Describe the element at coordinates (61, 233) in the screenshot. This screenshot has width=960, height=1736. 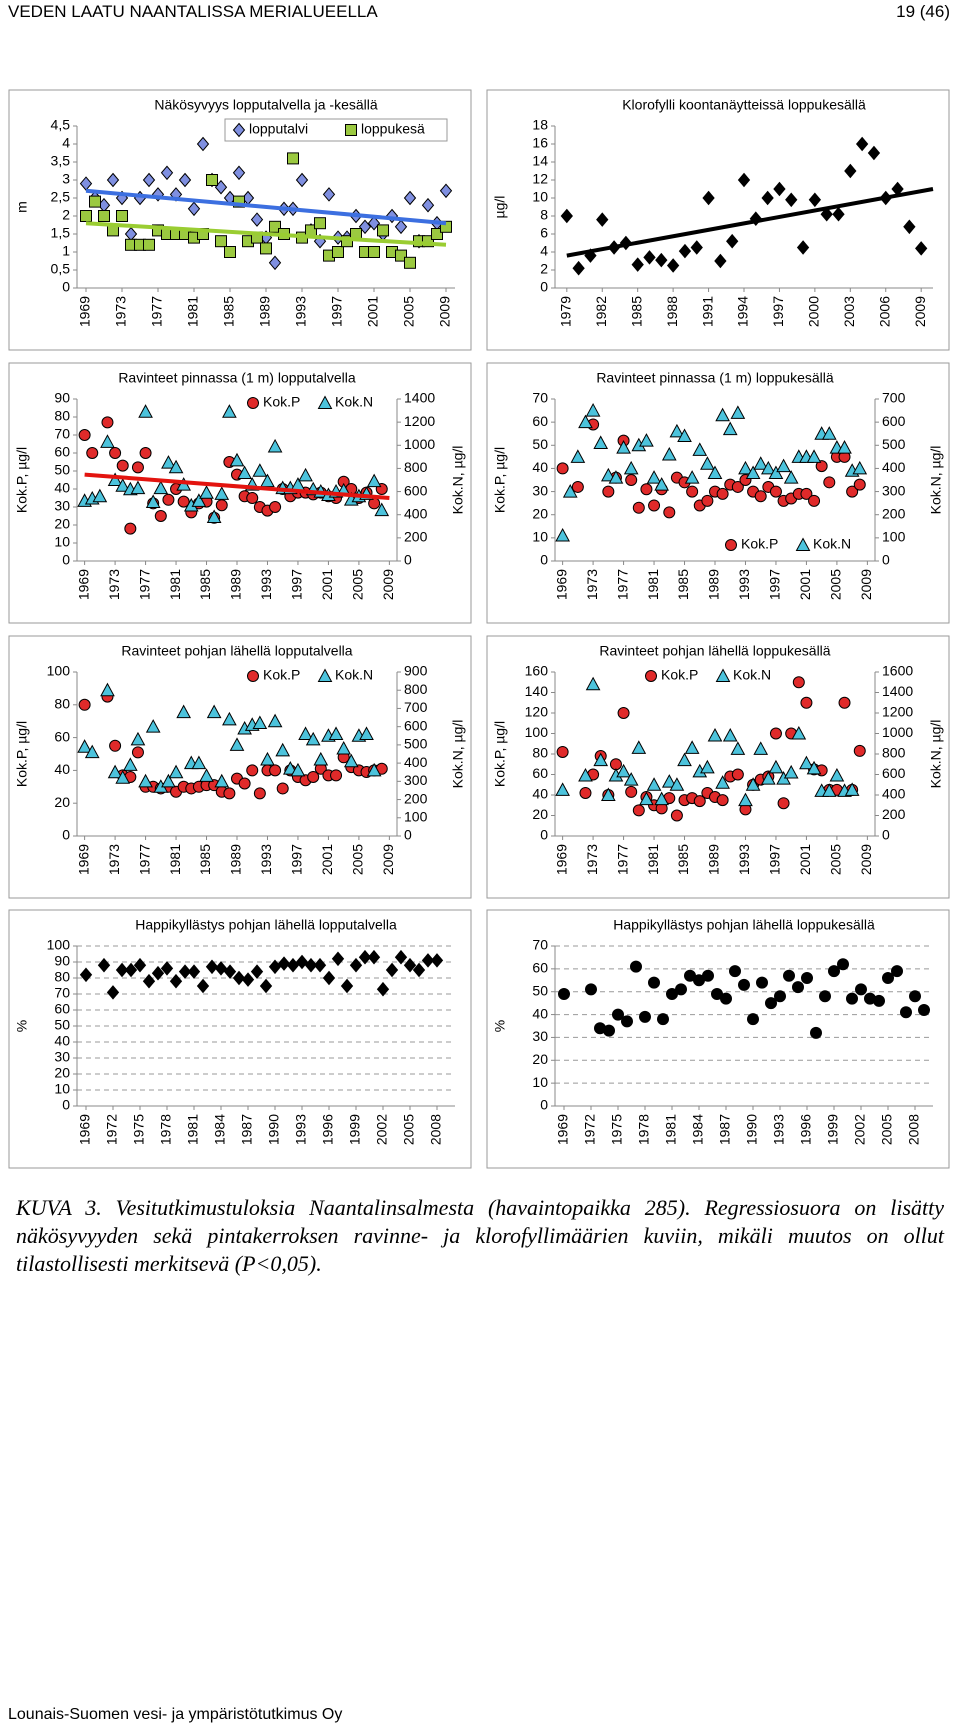
I see `y-tick-label: 1,5` at that location.